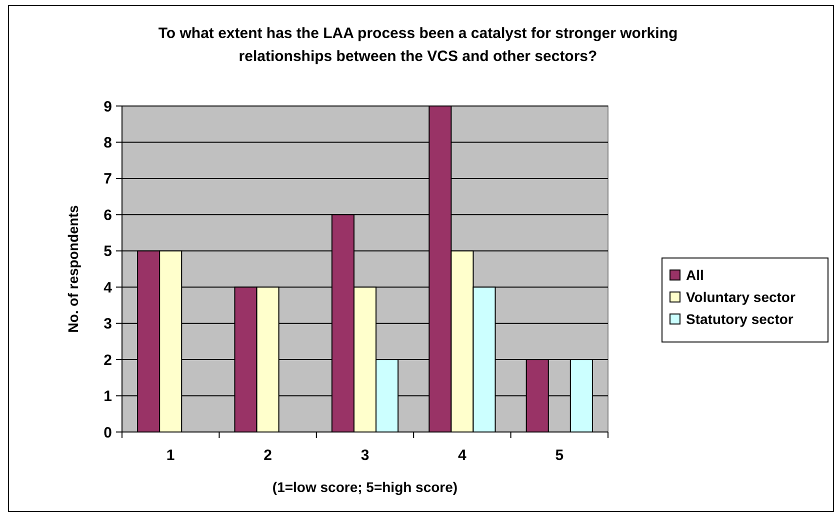  Describe the element at coordinates (73, 269) in the screenshot. I see `y-axis-title: No. of respondents` at that location.